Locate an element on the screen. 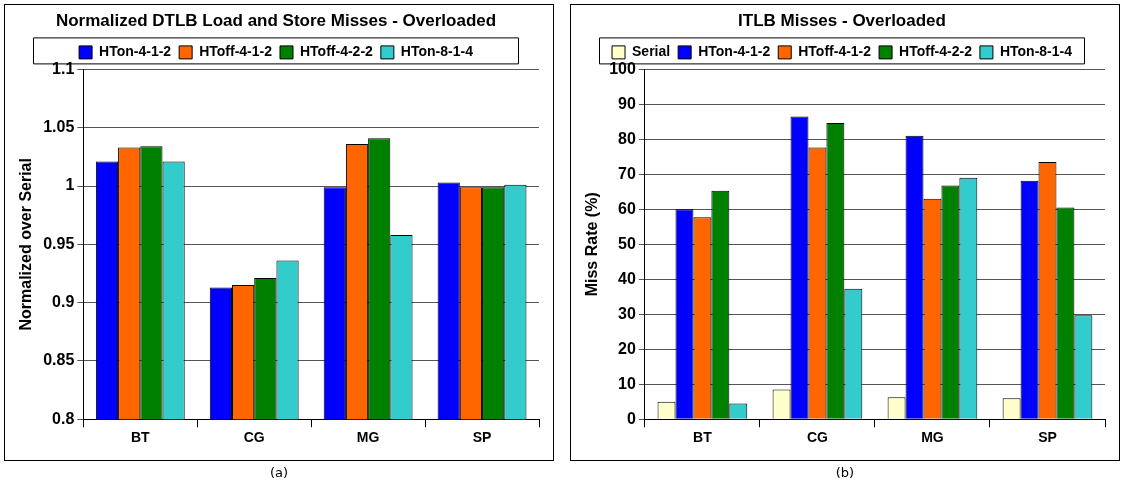 This screenshot has width=1141, height=491. y-tick-label: 1 is located at coordinates (70, 185).